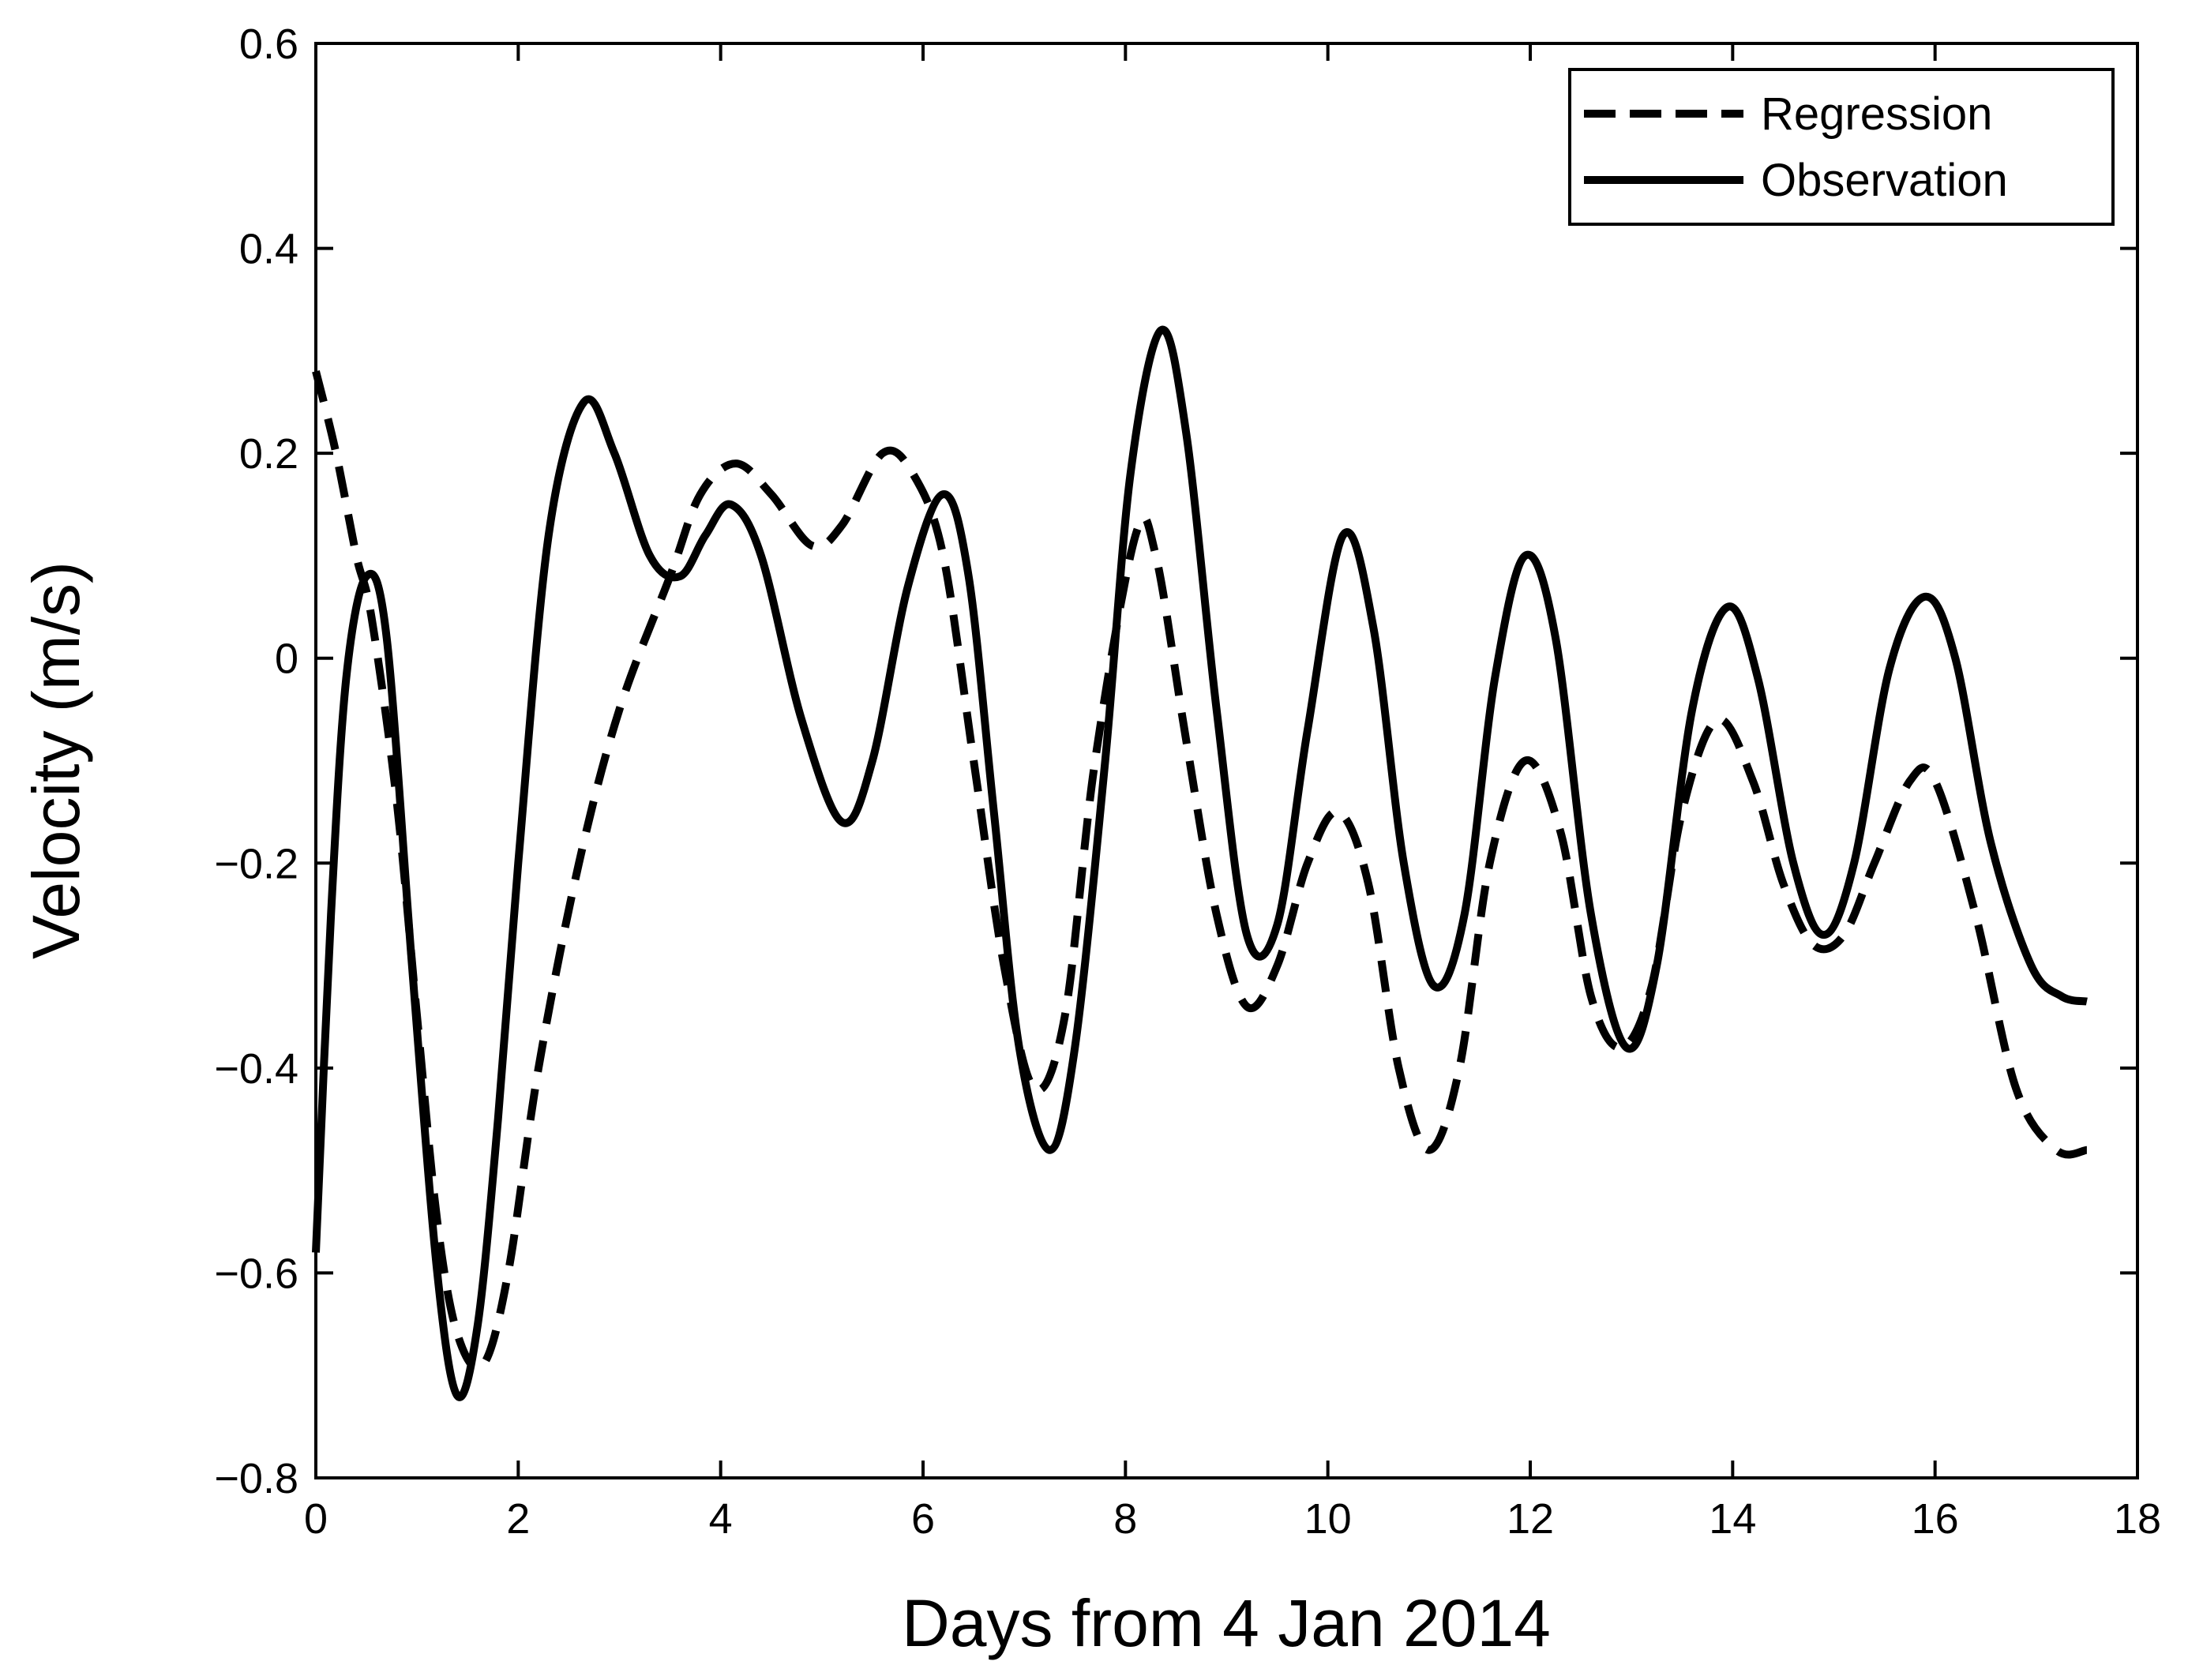  What do you see at coordinates (256, 1478) in the screenshot?
I see `y-tick-label: −0.8` at bounding box center [256, 1478].